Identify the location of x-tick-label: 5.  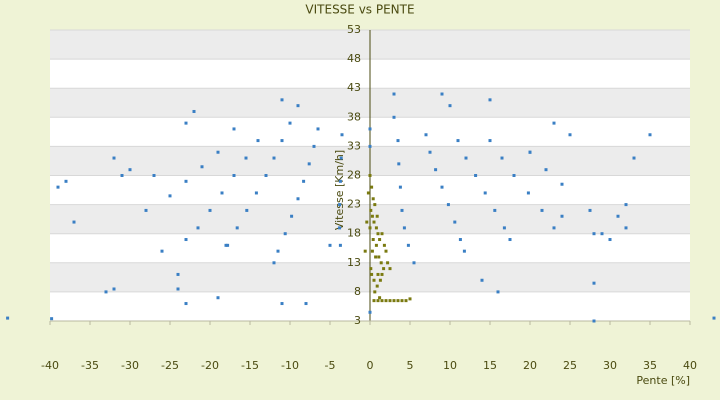
(410, 365).